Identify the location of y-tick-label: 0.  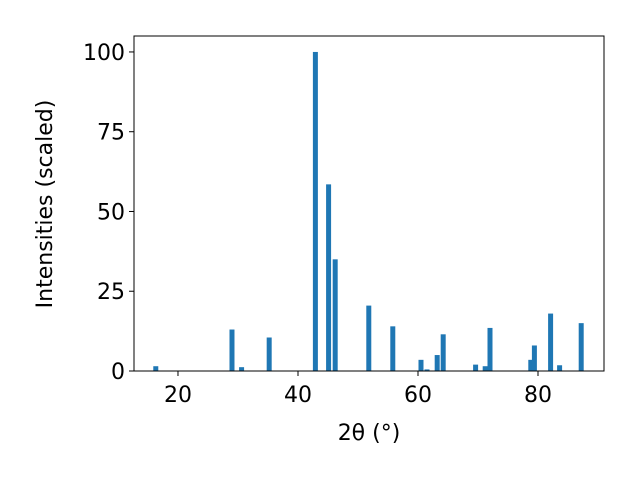
(118, 372).